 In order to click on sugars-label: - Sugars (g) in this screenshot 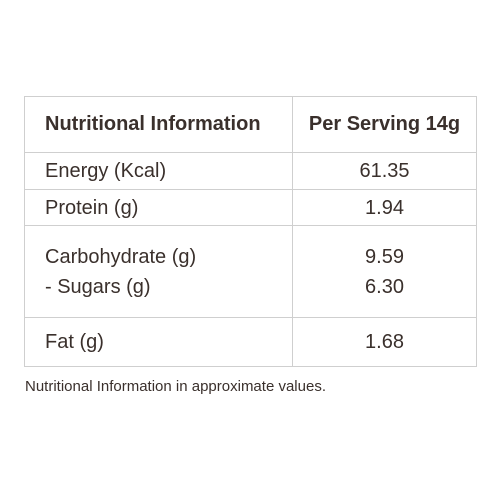, I will do `click(98, 286)`.